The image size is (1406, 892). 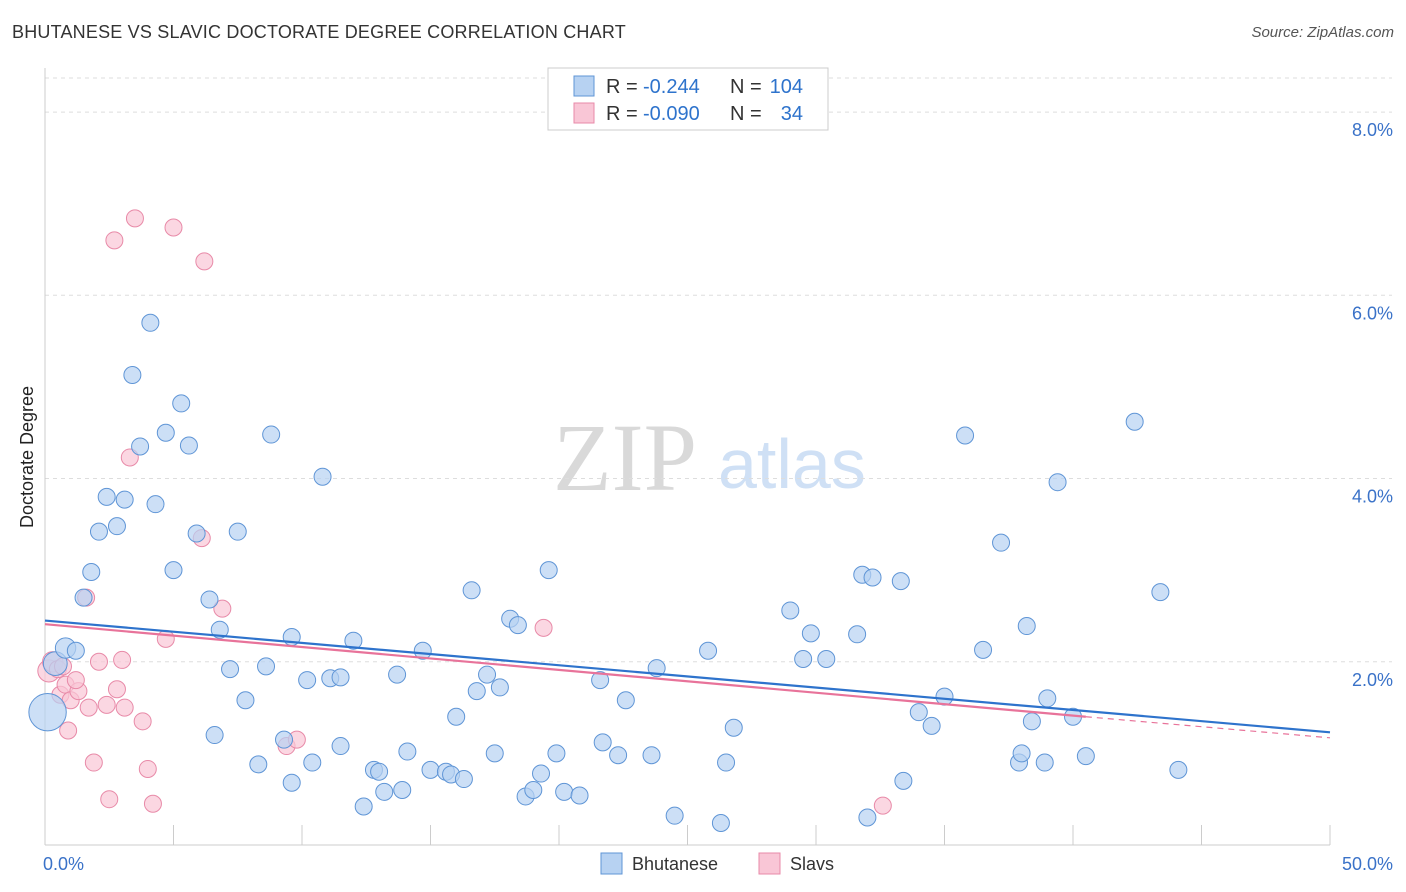 What do you see at coordinates (746, 87) in the screenshot?
I see `legend-blue-n-label: N =` at bounding box center [746, 87].